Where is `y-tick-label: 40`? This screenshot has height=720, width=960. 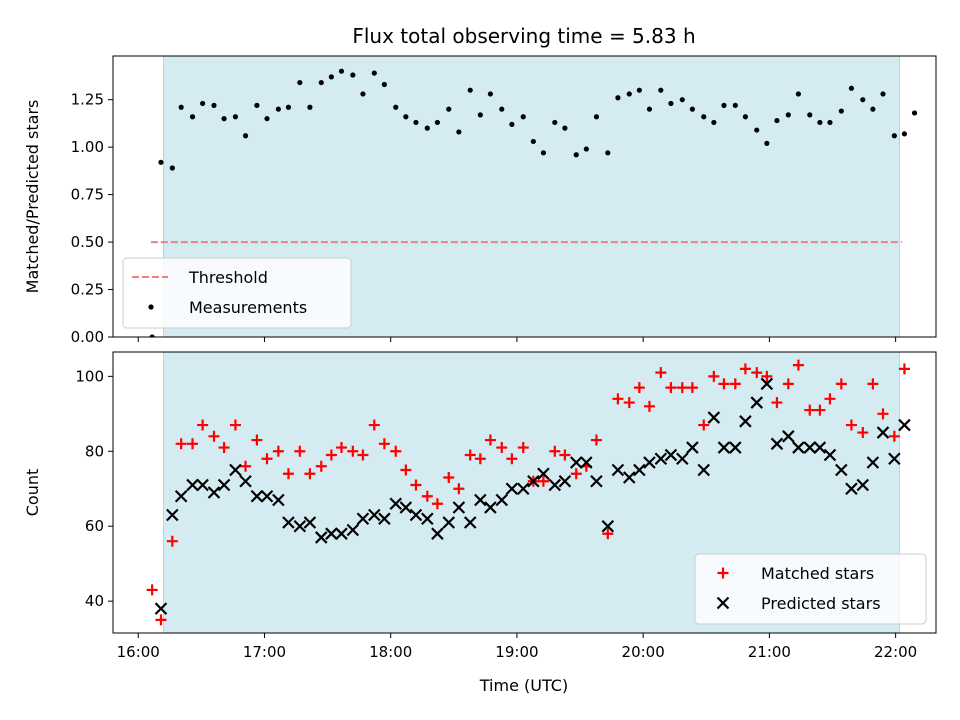
y-tick-label: 40 is located at coordinates (94, 601).